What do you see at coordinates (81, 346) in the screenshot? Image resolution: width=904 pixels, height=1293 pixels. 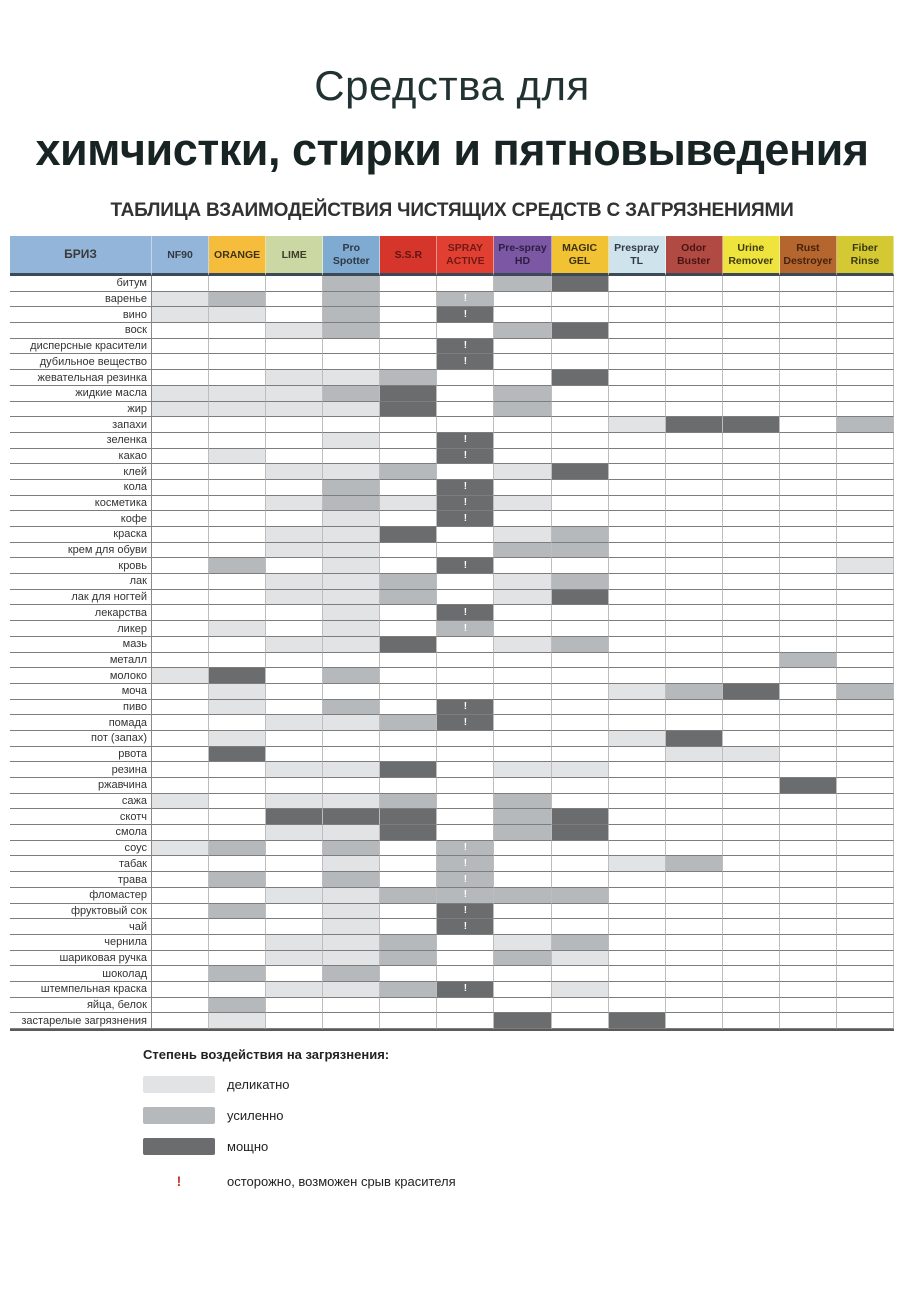 I see `row-label: дисперсные красители` at bounding box center [81, 346].